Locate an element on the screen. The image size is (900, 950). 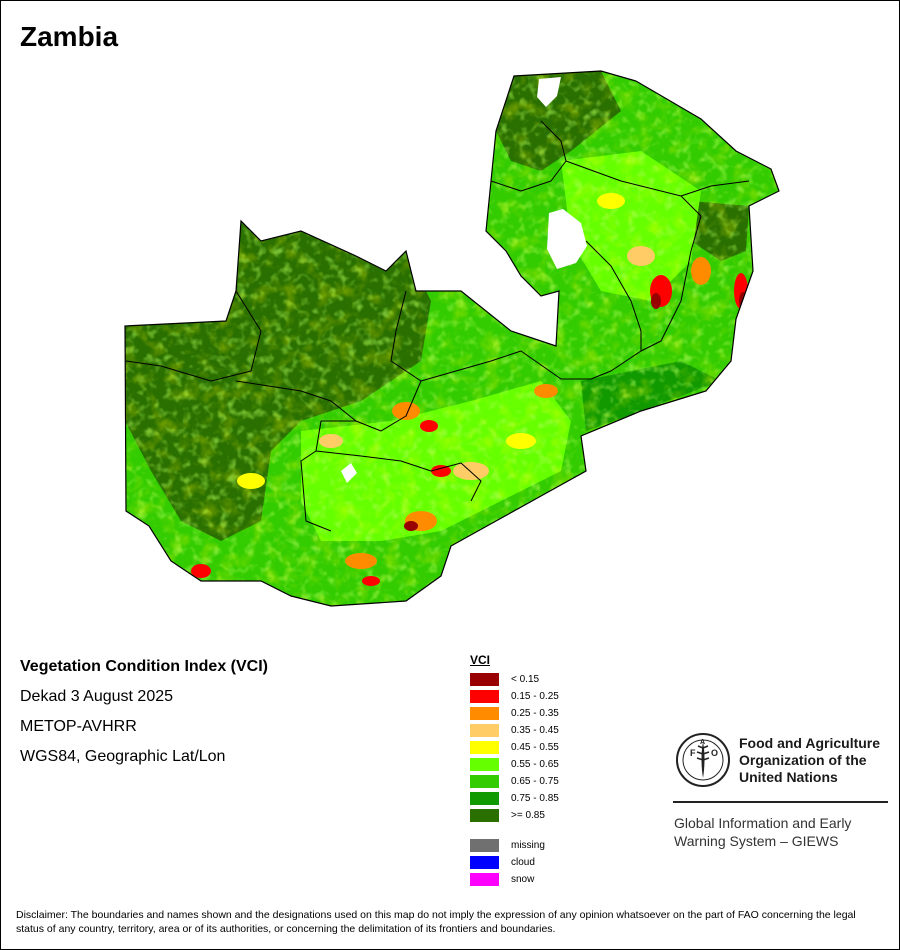
legend-item: cloud is located at coordinates (514, 862).